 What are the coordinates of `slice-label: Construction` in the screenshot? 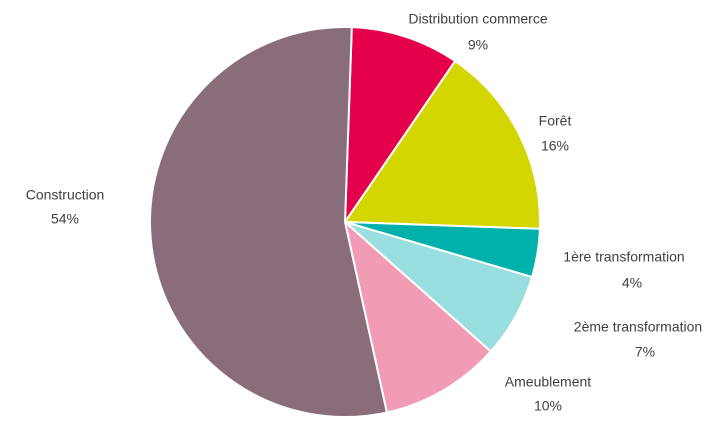 It's located at (65, 195).